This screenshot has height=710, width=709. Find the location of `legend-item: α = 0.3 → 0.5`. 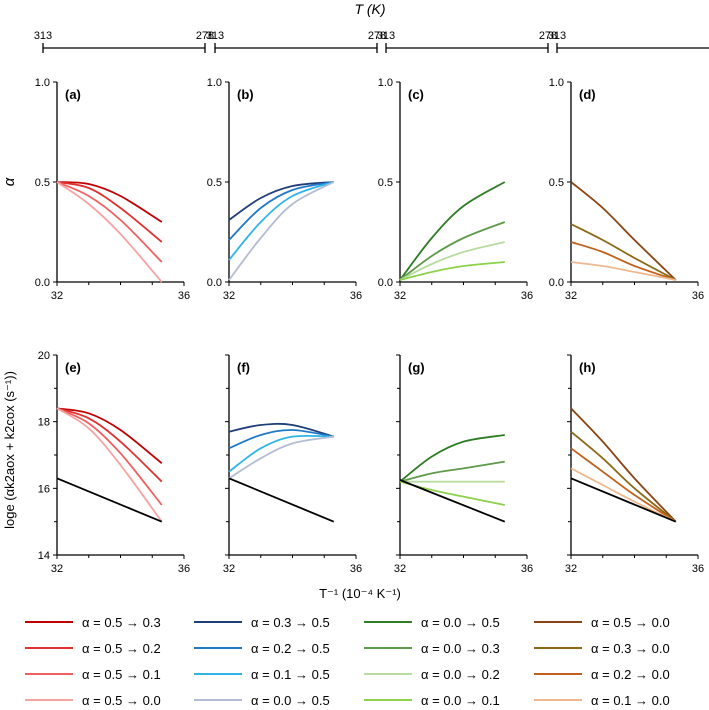

legend-item: α = 0.3 → 0.5 is located at coordinates (262, 622).